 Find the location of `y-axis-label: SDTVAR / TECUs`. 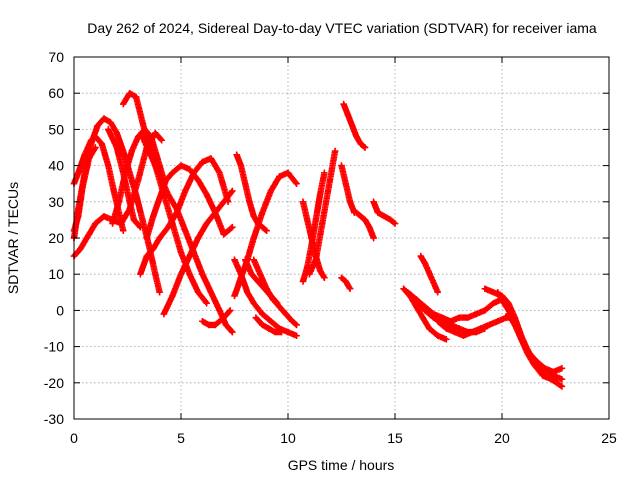

y-axis-label: SDTVAR / TECUs is located at coordinates (13, 238).